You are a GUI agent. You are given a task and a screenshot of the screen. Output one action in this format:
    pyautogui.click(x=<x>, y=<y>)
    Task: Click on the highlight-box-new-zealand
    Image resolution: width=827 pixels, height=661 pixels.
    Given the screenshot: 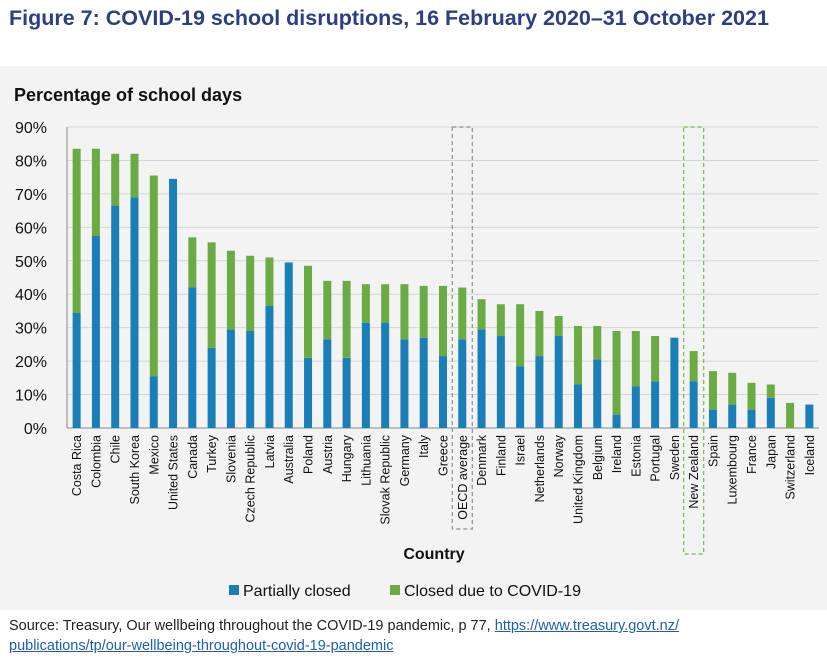 What is the action you would take?
    pyautogui.click(x=694, y=340)
    